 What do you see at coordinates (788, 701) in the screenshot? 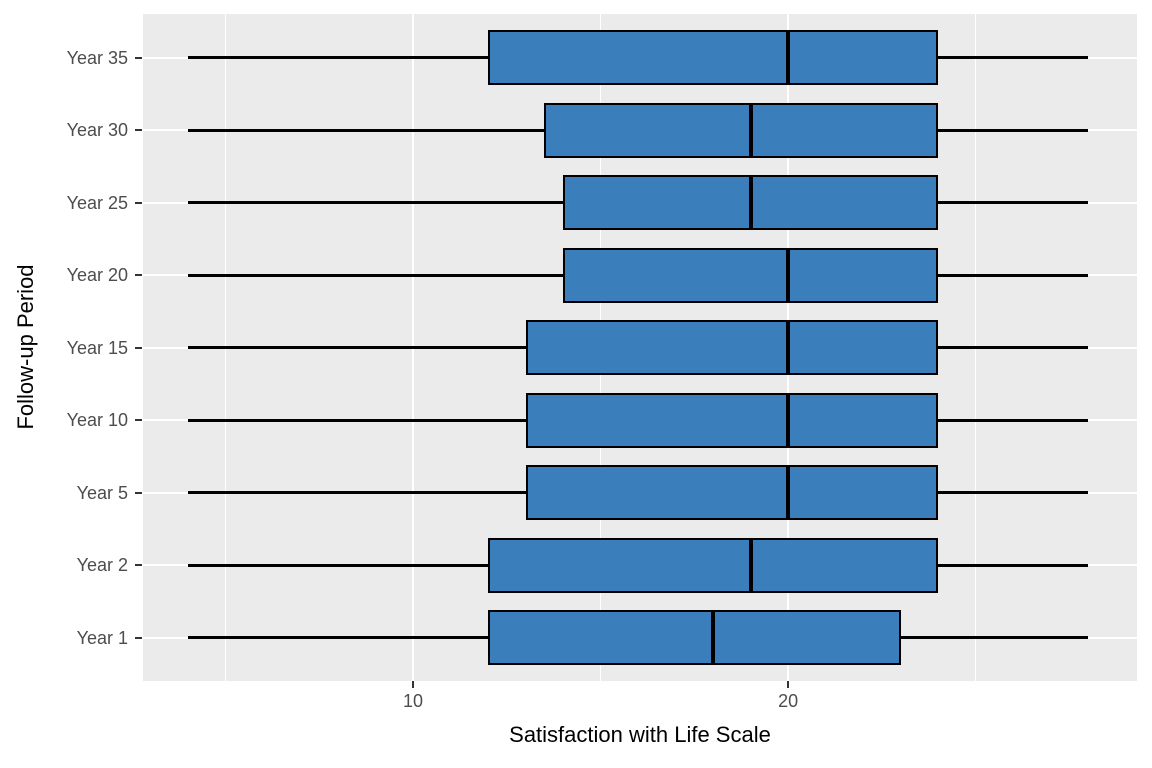
I see `x-tick-label: 20` at bounding box center [788, 701].